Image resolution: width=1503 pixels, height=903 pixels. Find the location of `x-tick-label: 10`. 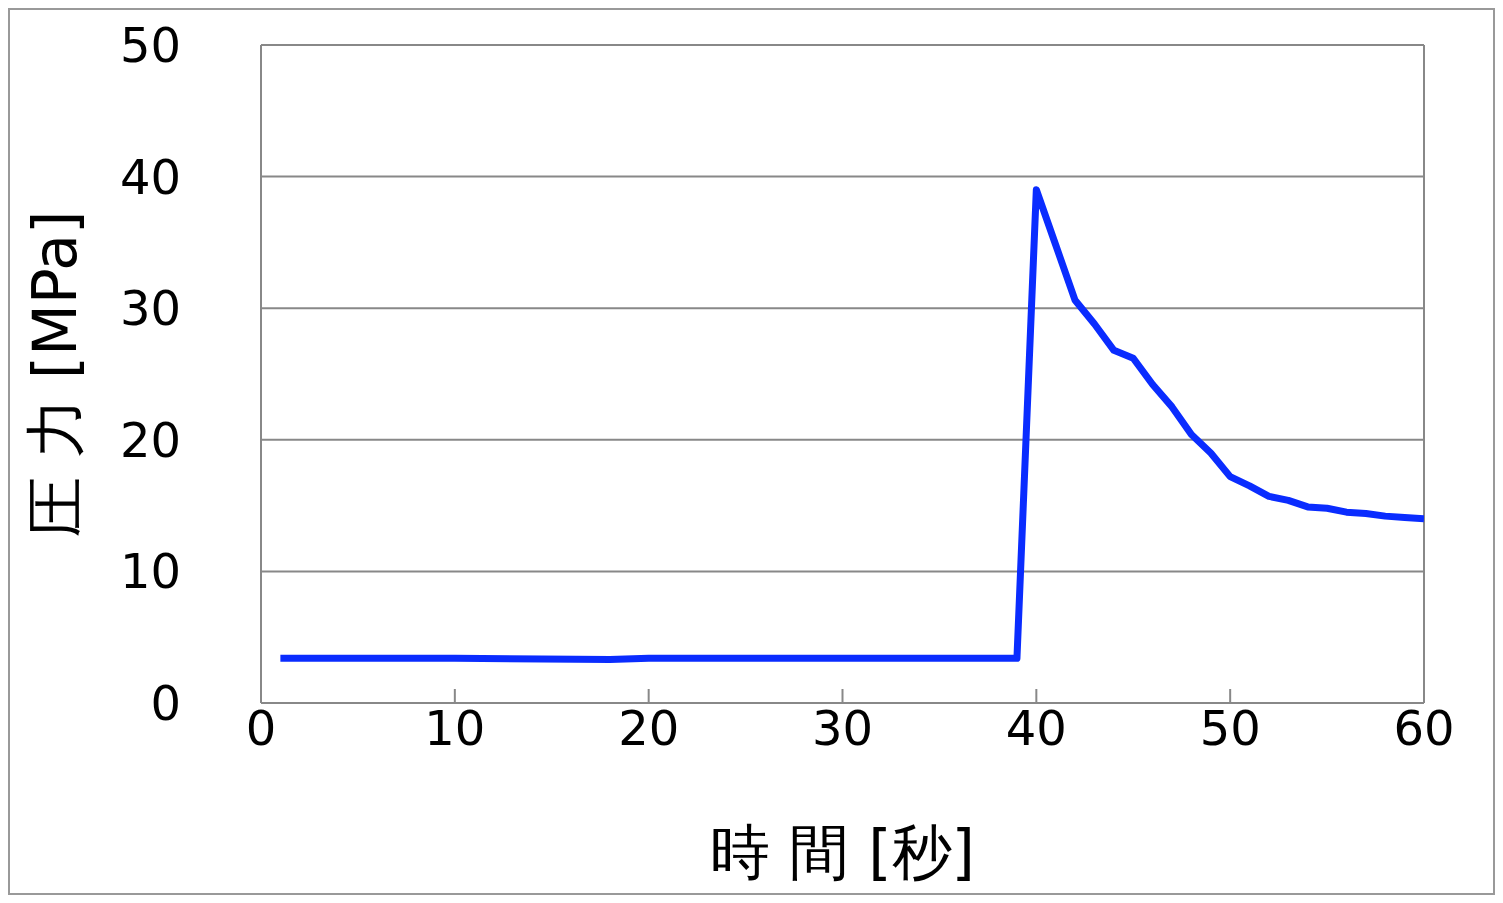

x-tick-label: 10 is located at coordinates (455, 728).